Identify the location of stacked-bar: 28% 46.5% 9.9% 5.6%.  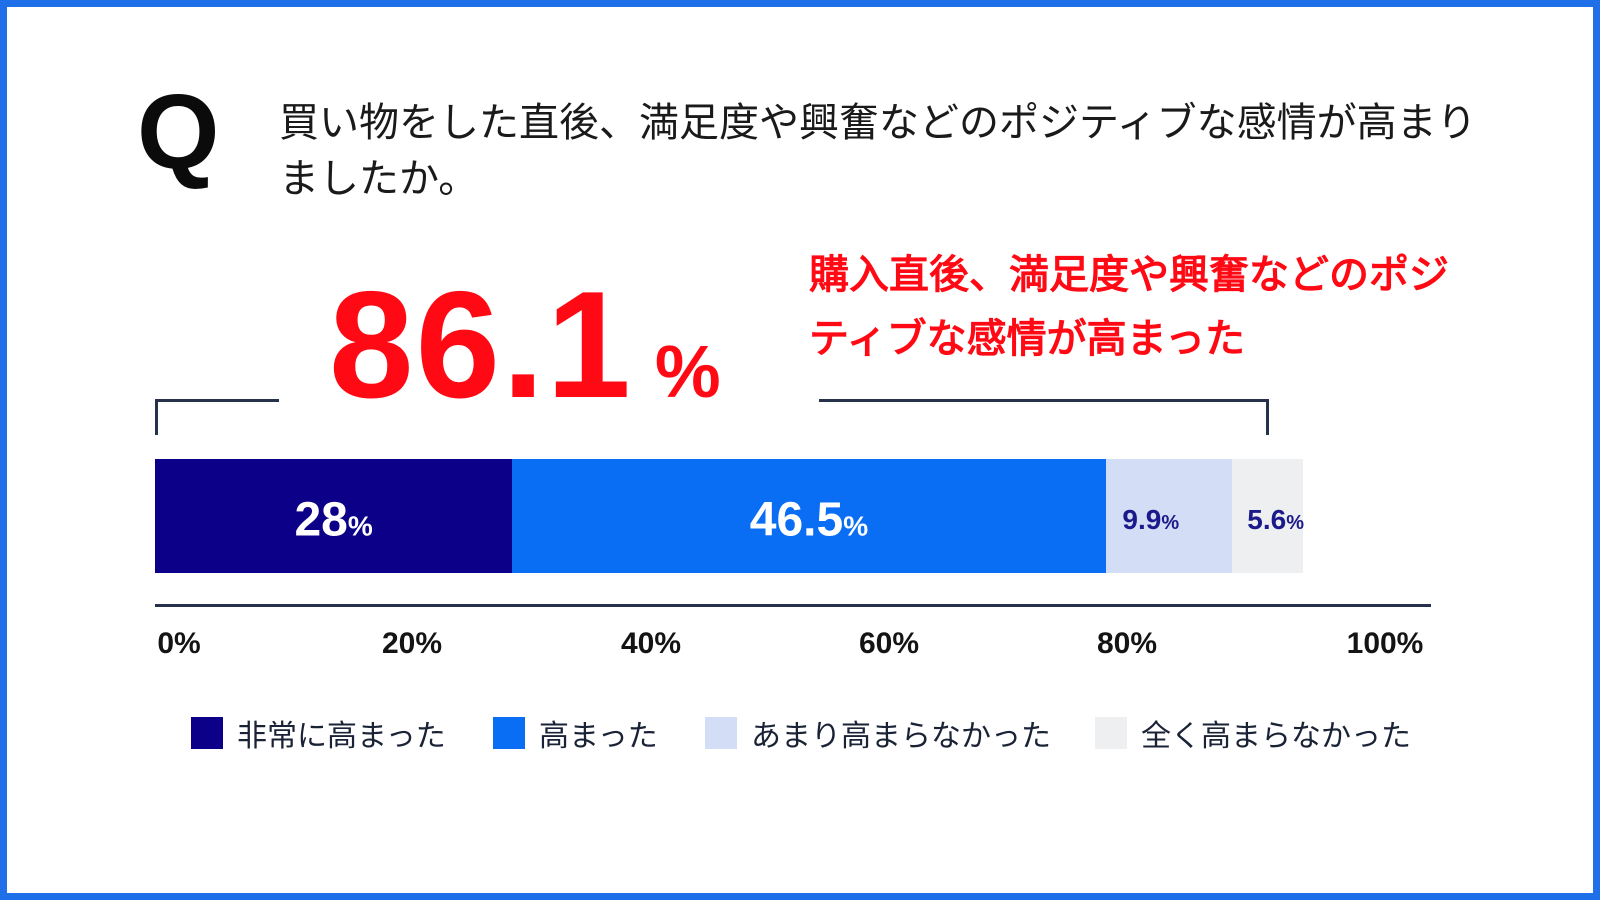
(793, 516).